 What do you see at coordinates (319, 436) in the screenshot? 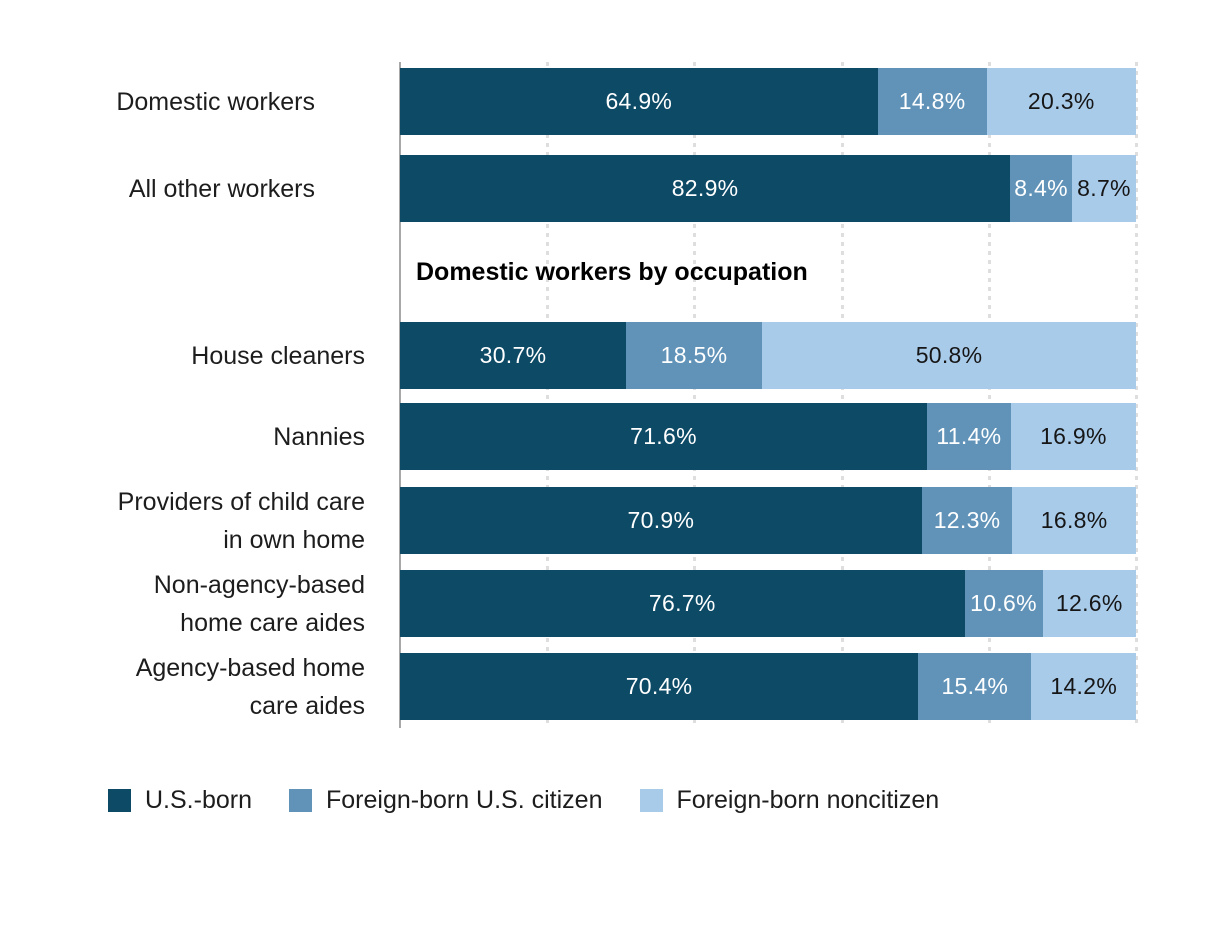
I see `category-label: Nannies` at bounding box center [319, 436].